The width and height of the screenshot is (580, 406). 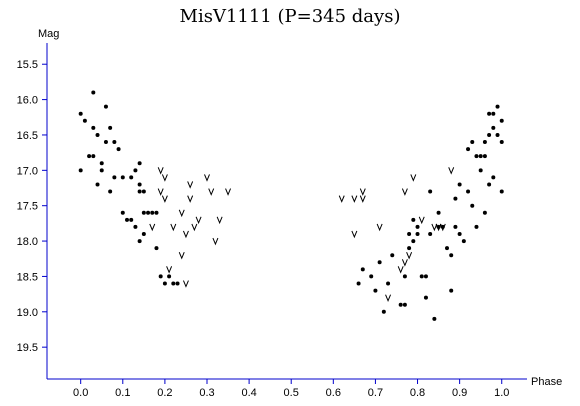 What do you see at coordinates (27, 171) in the screenshot?
I see `y-tick-label: 17.0` at bounding box center [27, 171].